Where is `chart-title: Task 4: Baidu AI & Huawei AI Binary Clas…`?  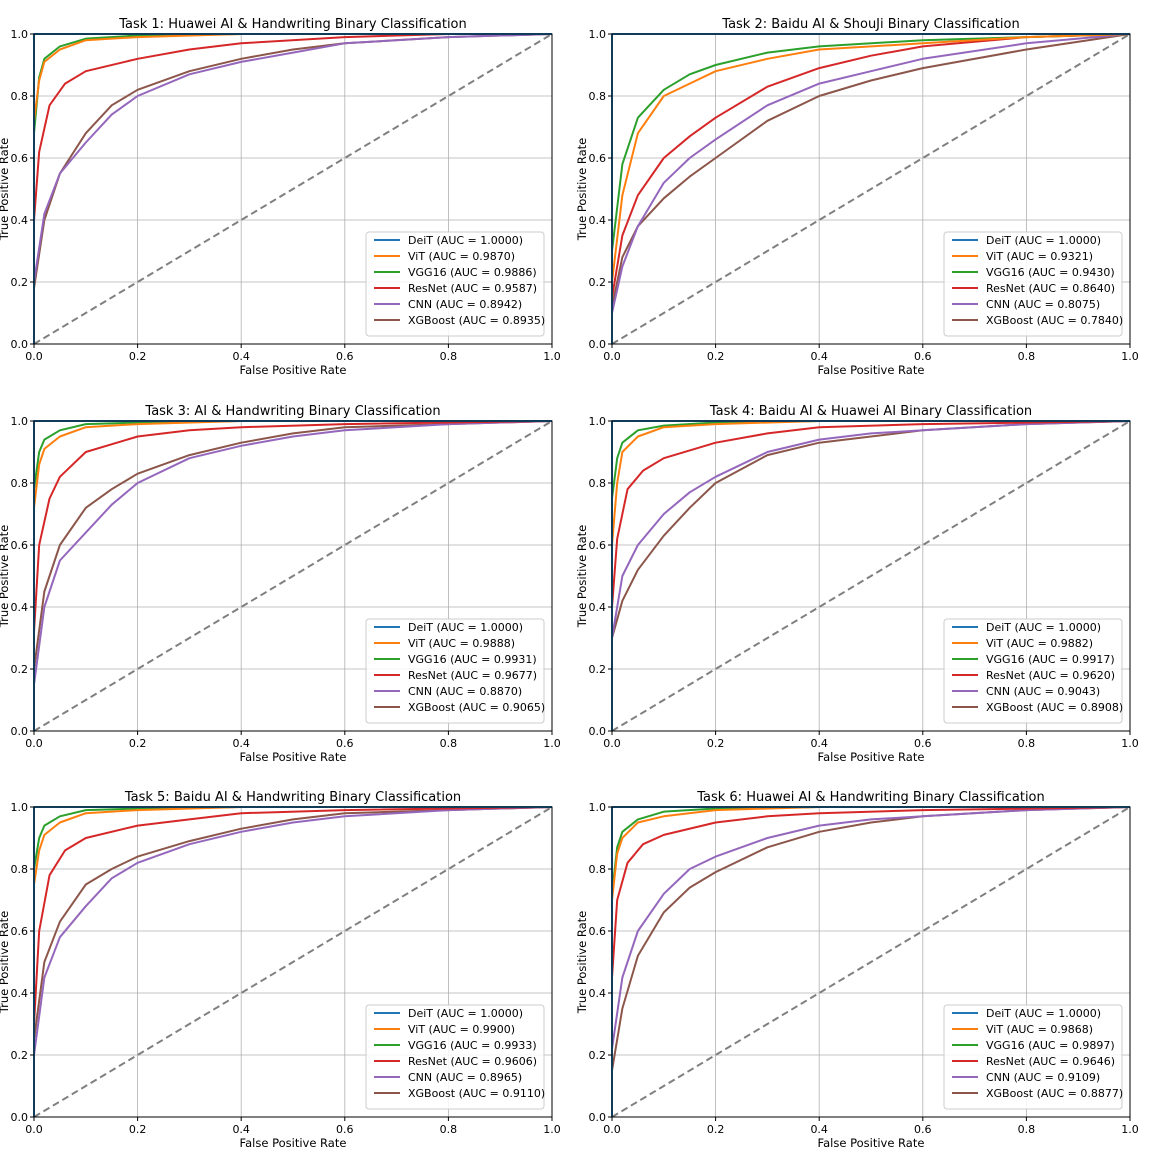
chart-title: Task 4: Baidu AI & Huawei AI Binary Clas… is located at coordinates (870, 411).